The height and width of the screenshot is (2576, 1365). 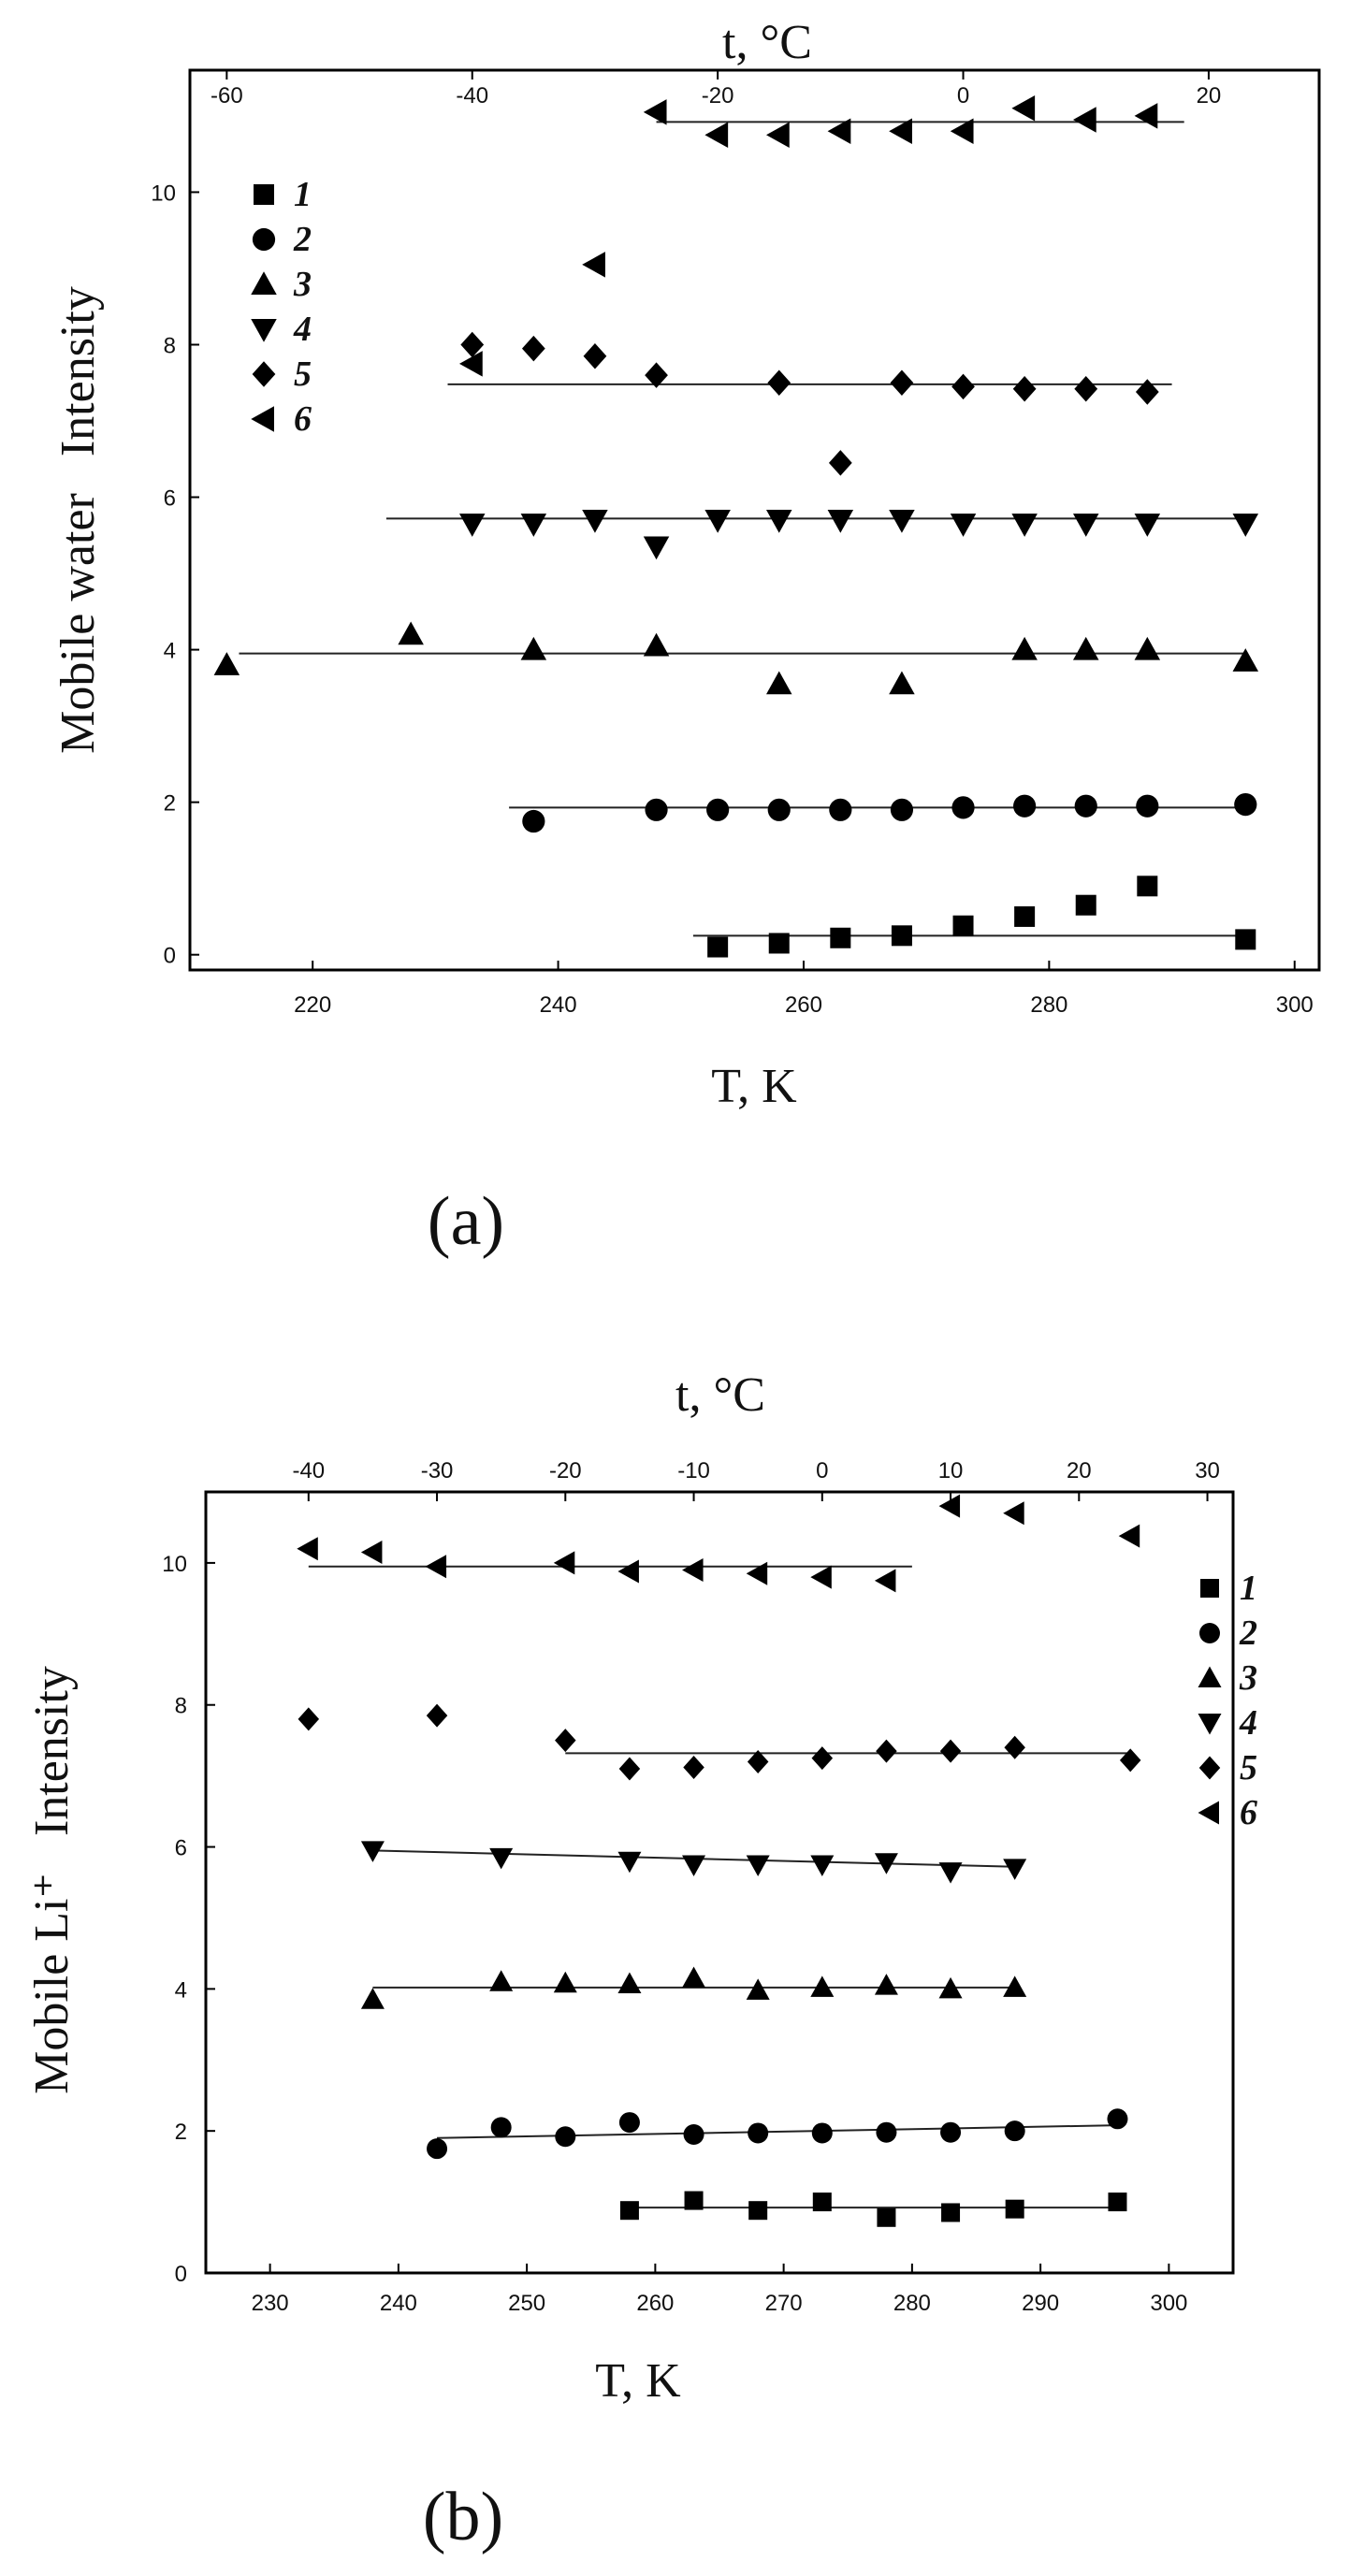 I want to click on y-tick-label: 0, so click(x=170, y=956).